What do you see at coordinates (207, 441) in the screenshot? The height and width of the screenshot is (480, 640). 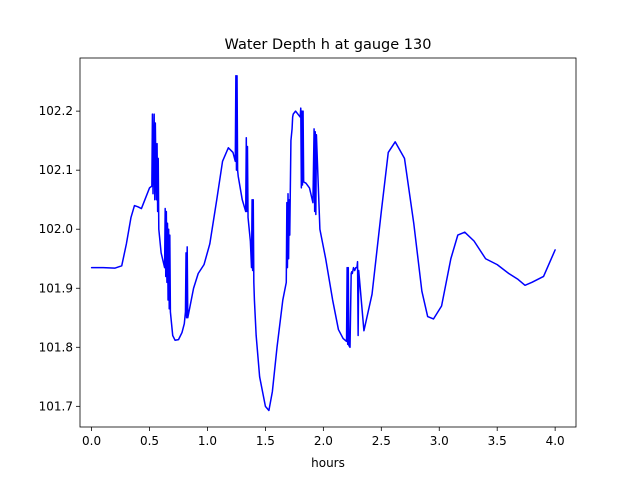 I see `x-tick-label: 1.0` at bounding box center [207, 441].